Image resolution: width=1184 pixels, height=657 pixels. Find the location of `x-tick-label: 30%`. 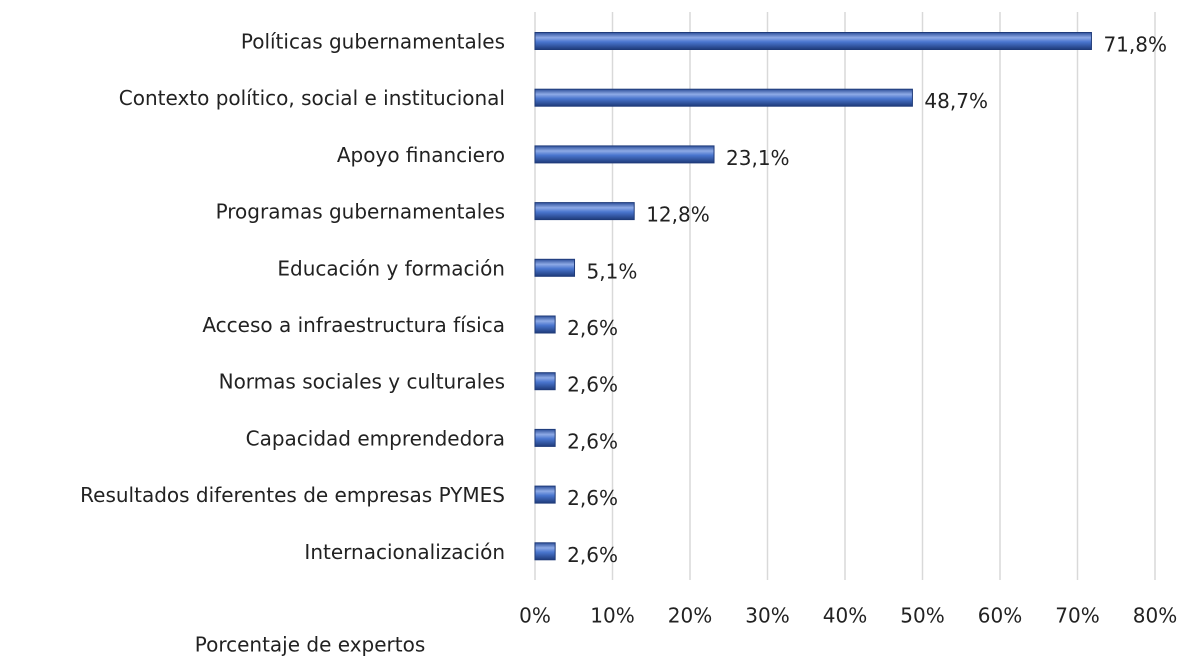

x-tick-label: 30% is located at coordinates (767, 616).